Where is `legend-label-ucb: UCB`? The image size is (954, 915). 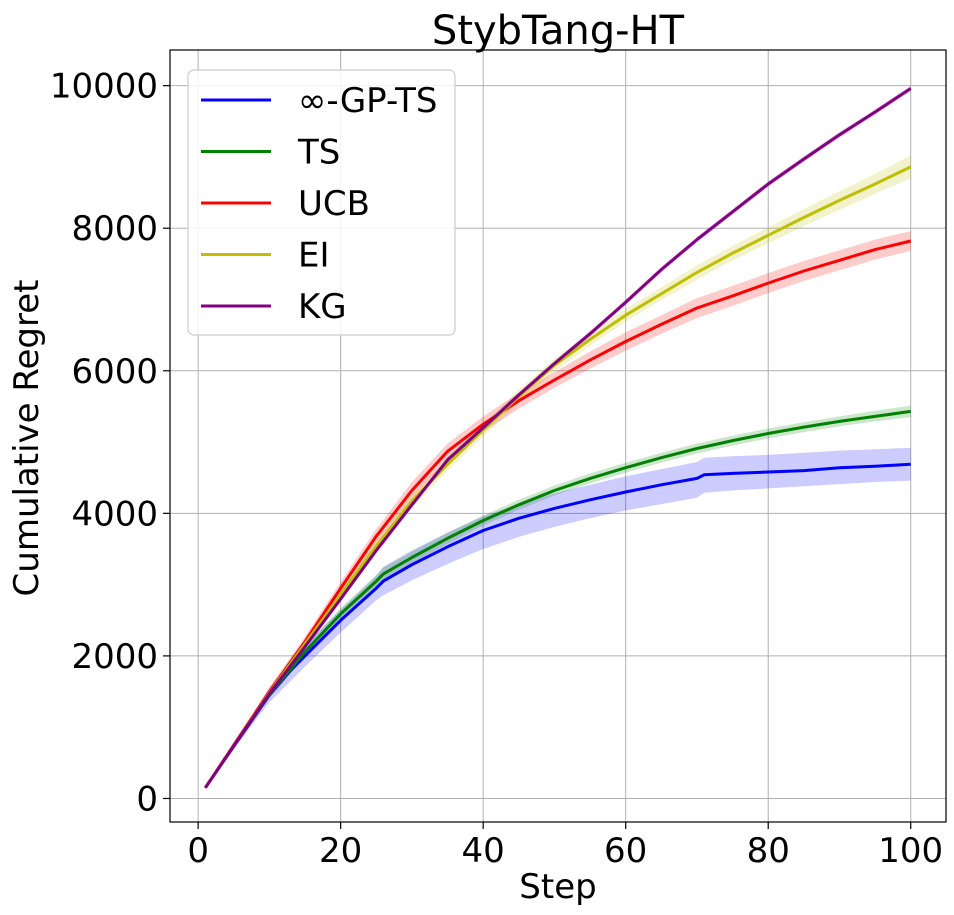
legend-label-ucb: UCB is located at coordinates (334, 204).